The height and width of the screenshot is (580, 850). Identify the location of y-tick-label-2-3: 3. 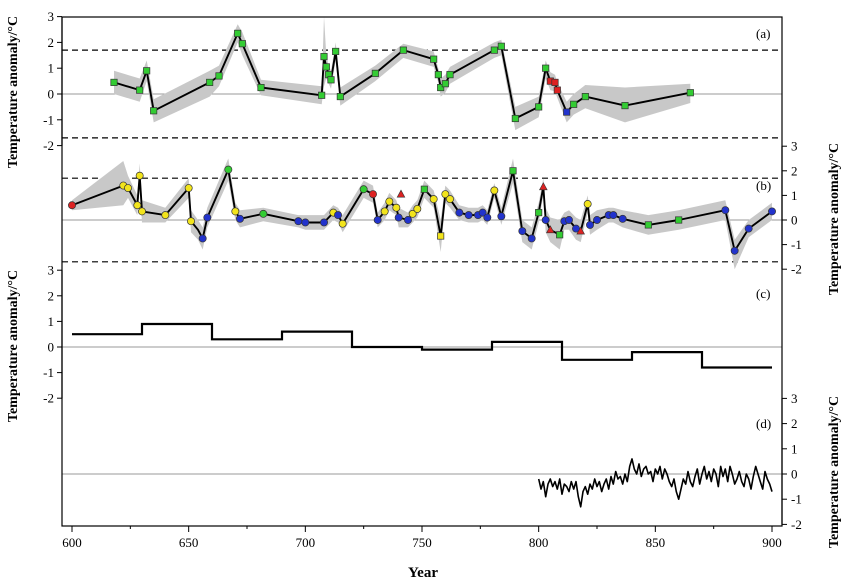
(794, 146).